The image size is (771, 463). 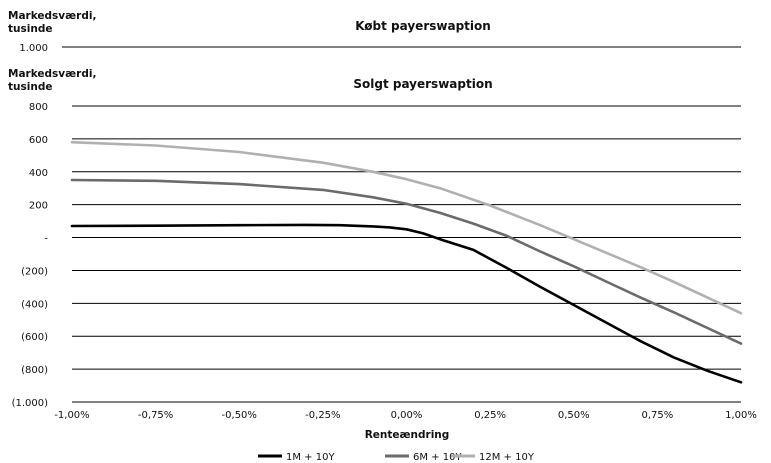 What do you see at coordinates (38, 140) in the screenshot?
I see `y-tick-label: 600` at bounding box center [38, 140].